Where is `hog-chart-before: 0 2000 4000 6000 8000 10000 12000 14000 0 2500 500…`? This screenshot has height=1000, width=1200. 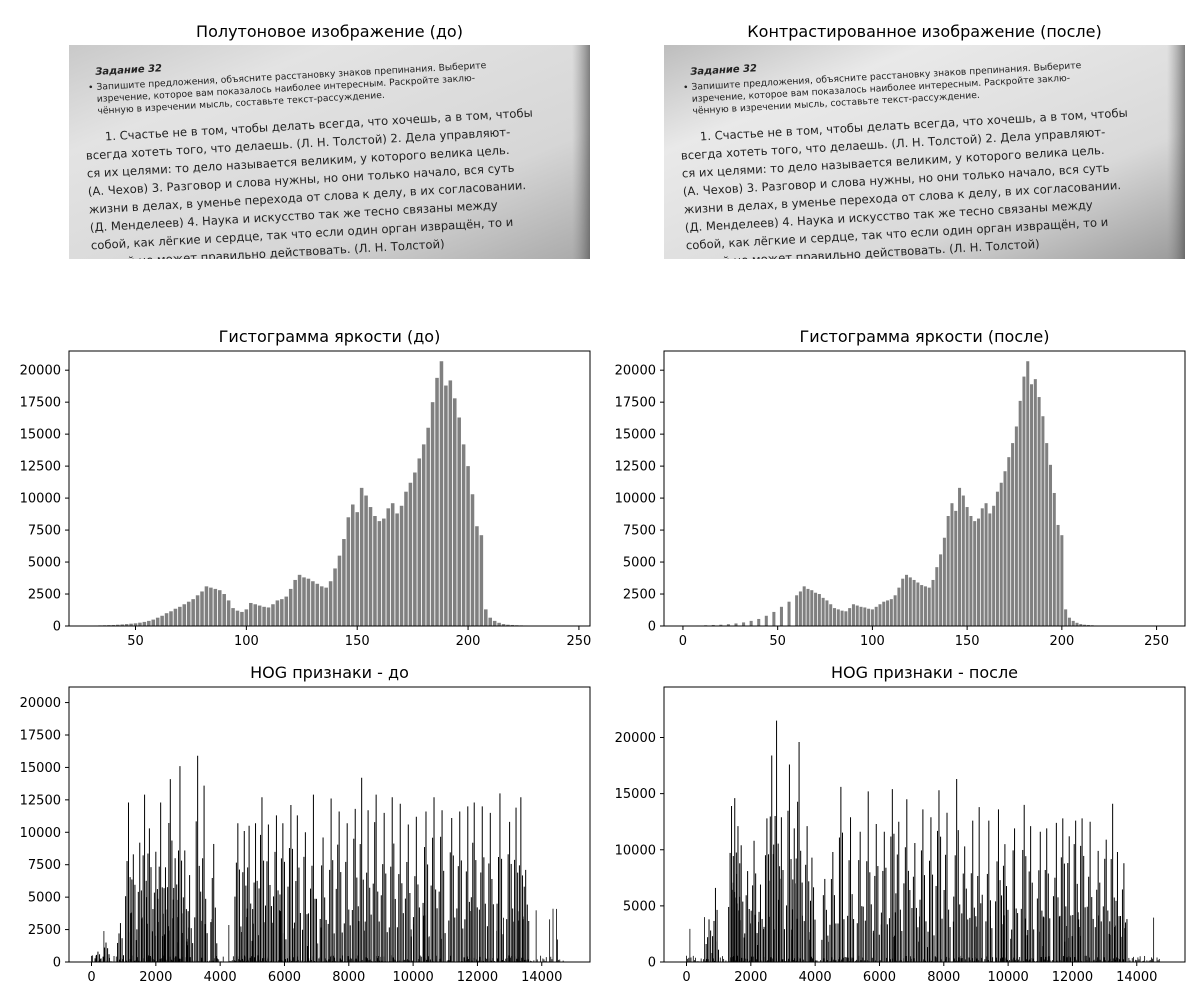 hog-chart-before: 0 2000 4000 6000 8000 10000 12000 14000 0 2500 500… is located at coordinates (305, 835).